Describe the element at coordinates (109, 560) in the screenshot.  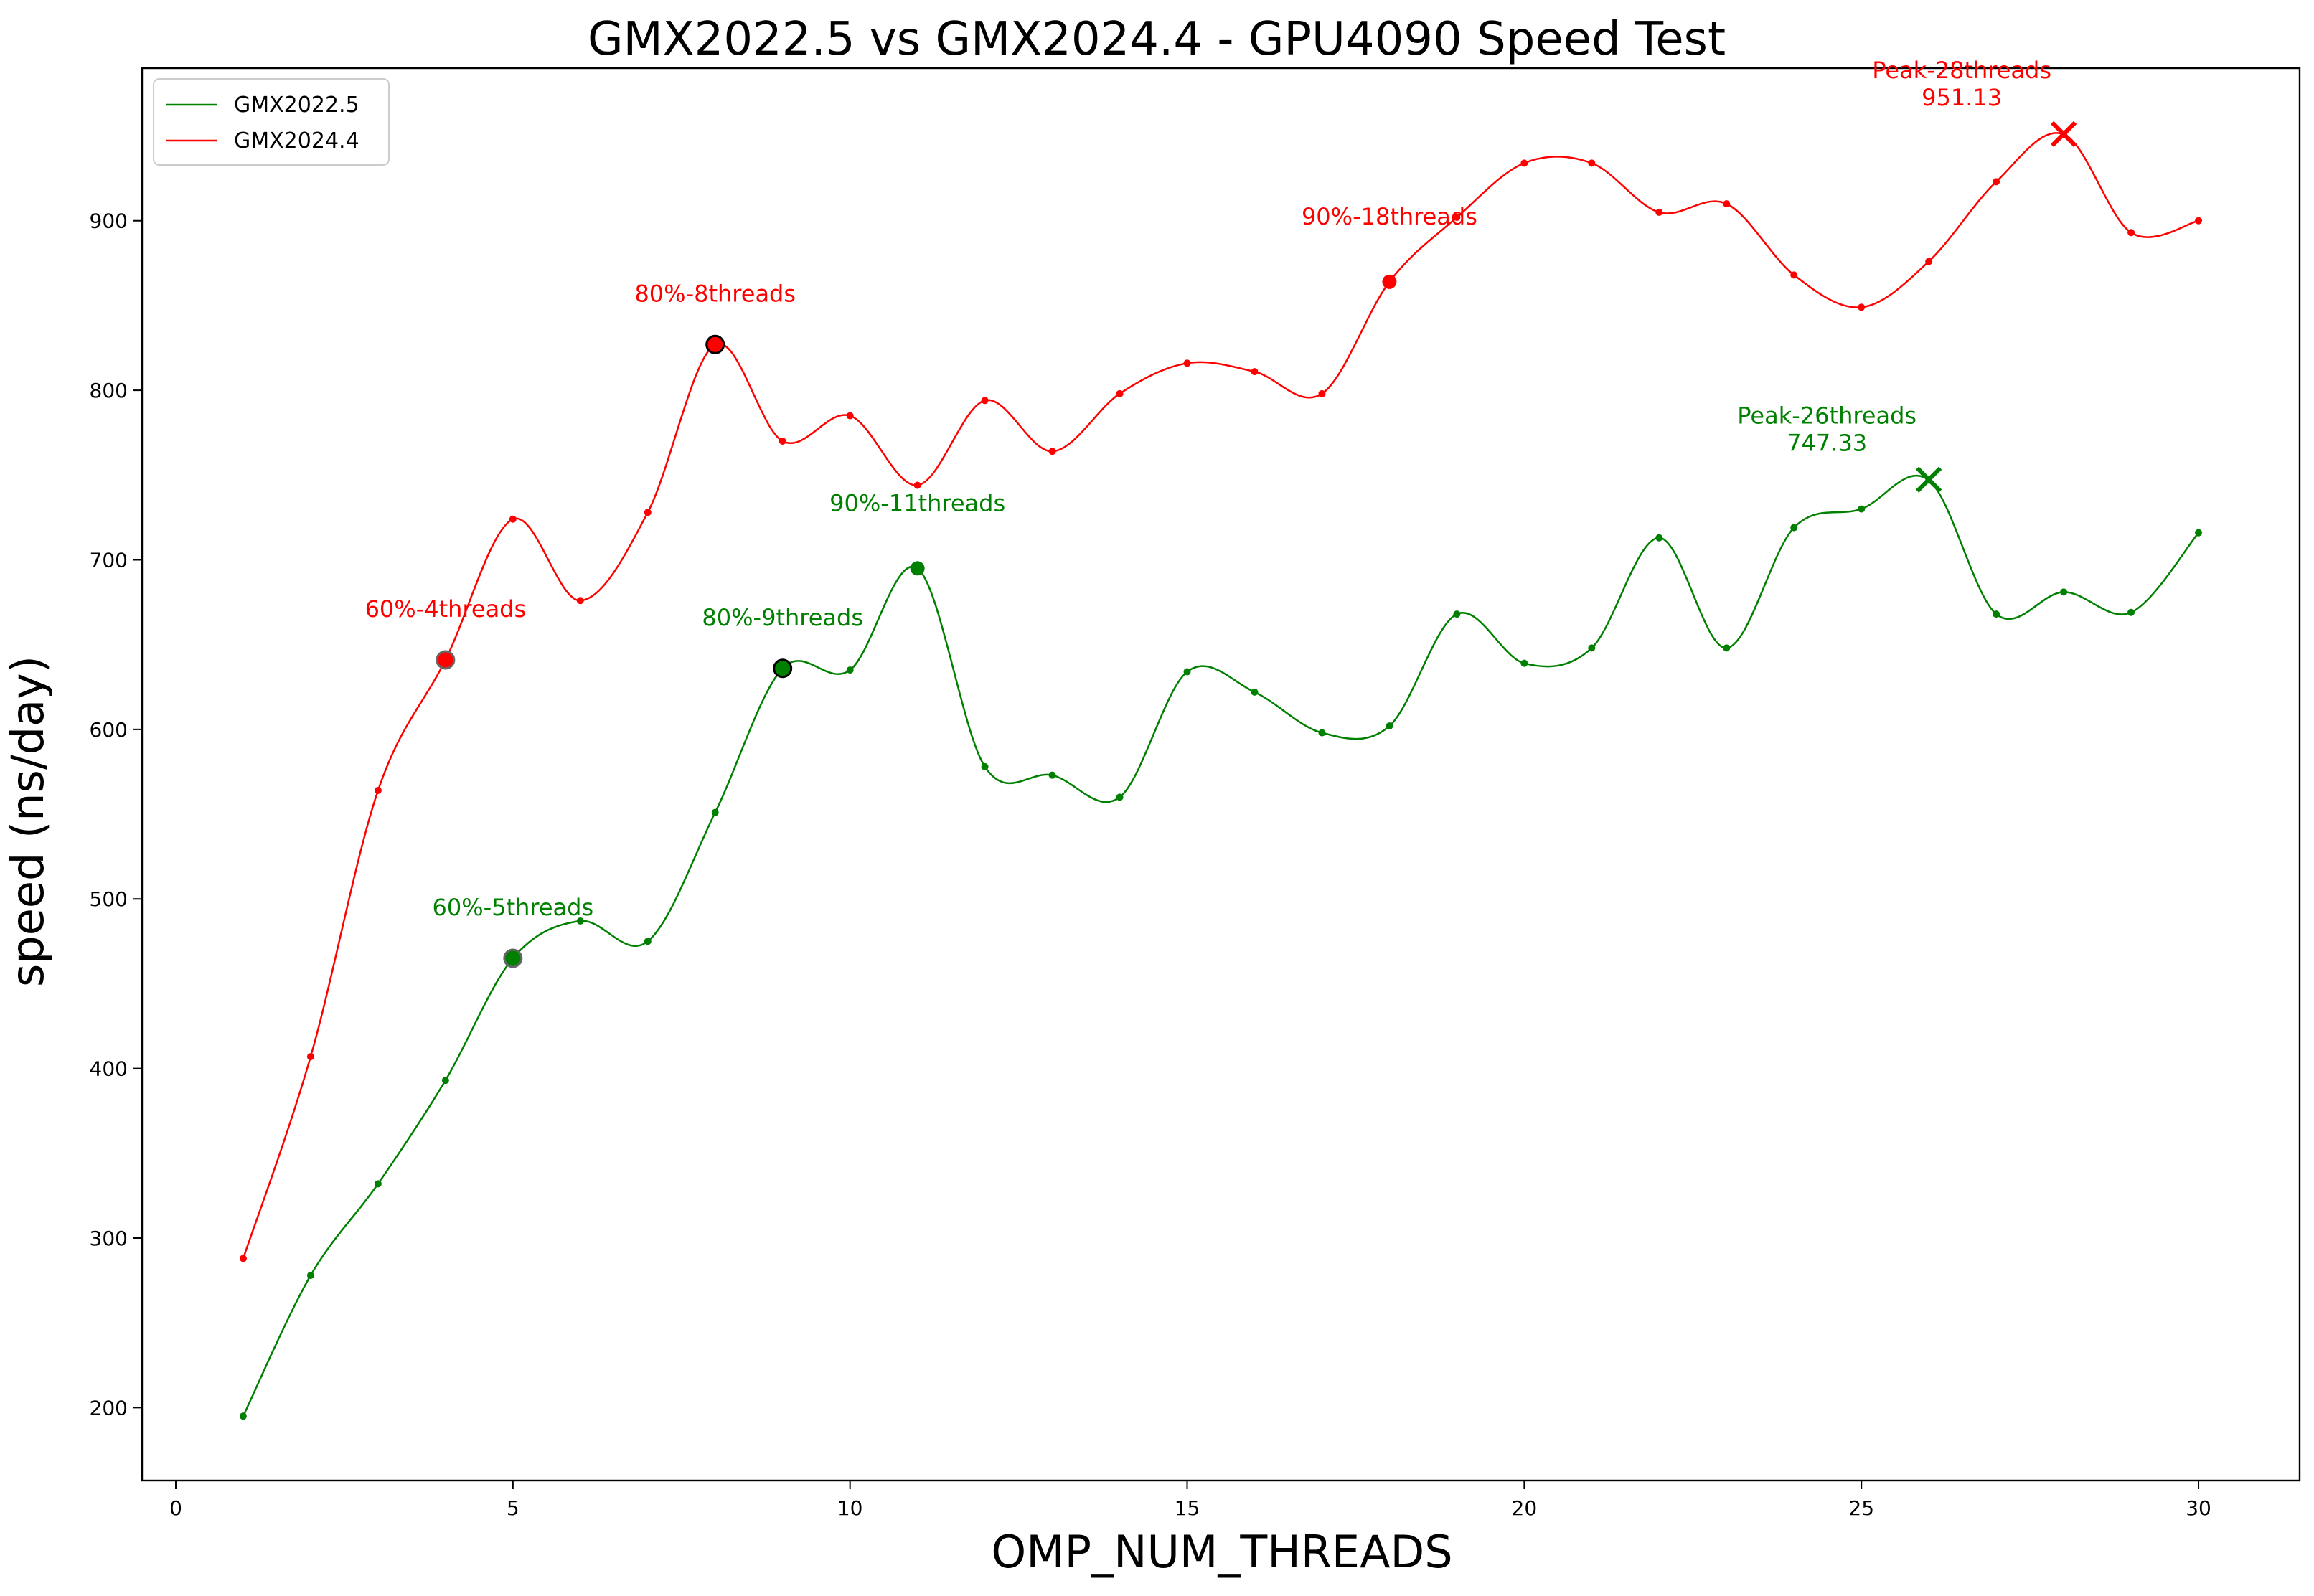
I see `y-tick-label: 700` at that location.